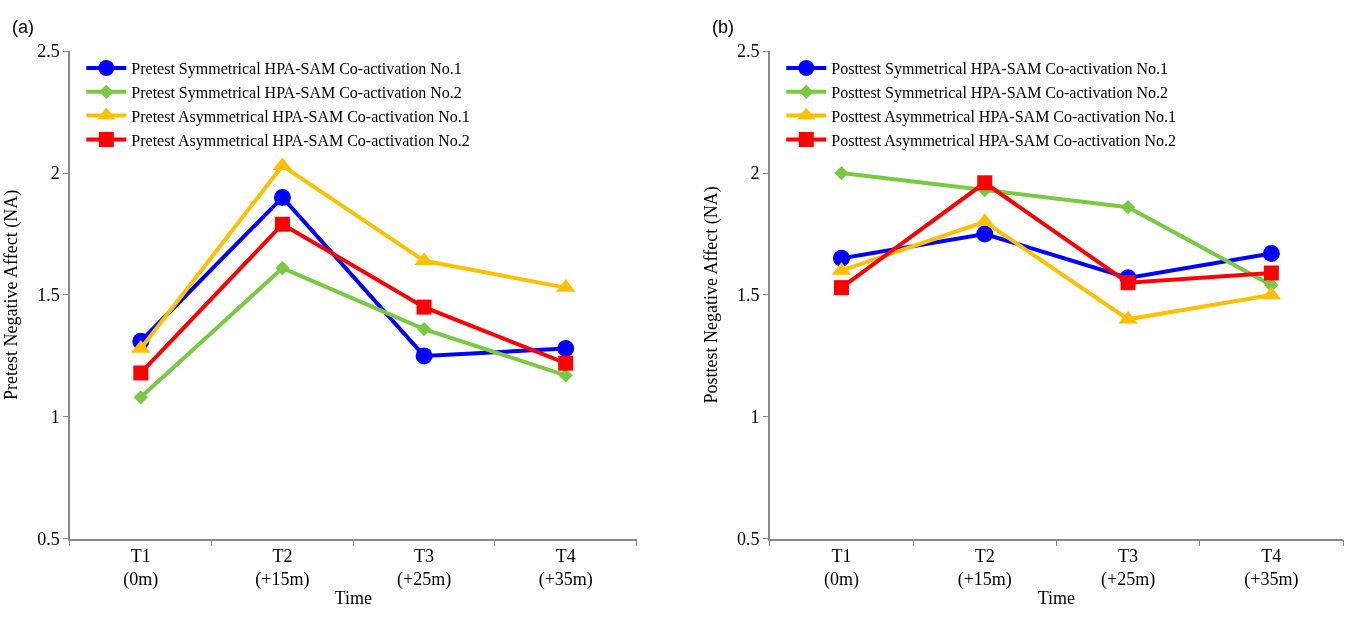 Image resolution: width=1353 pixels, height=632 pixels. I want to click on legend-label: Pretest Symmetrical HPA-SAM Co-activation No.2, so click(296, 93).